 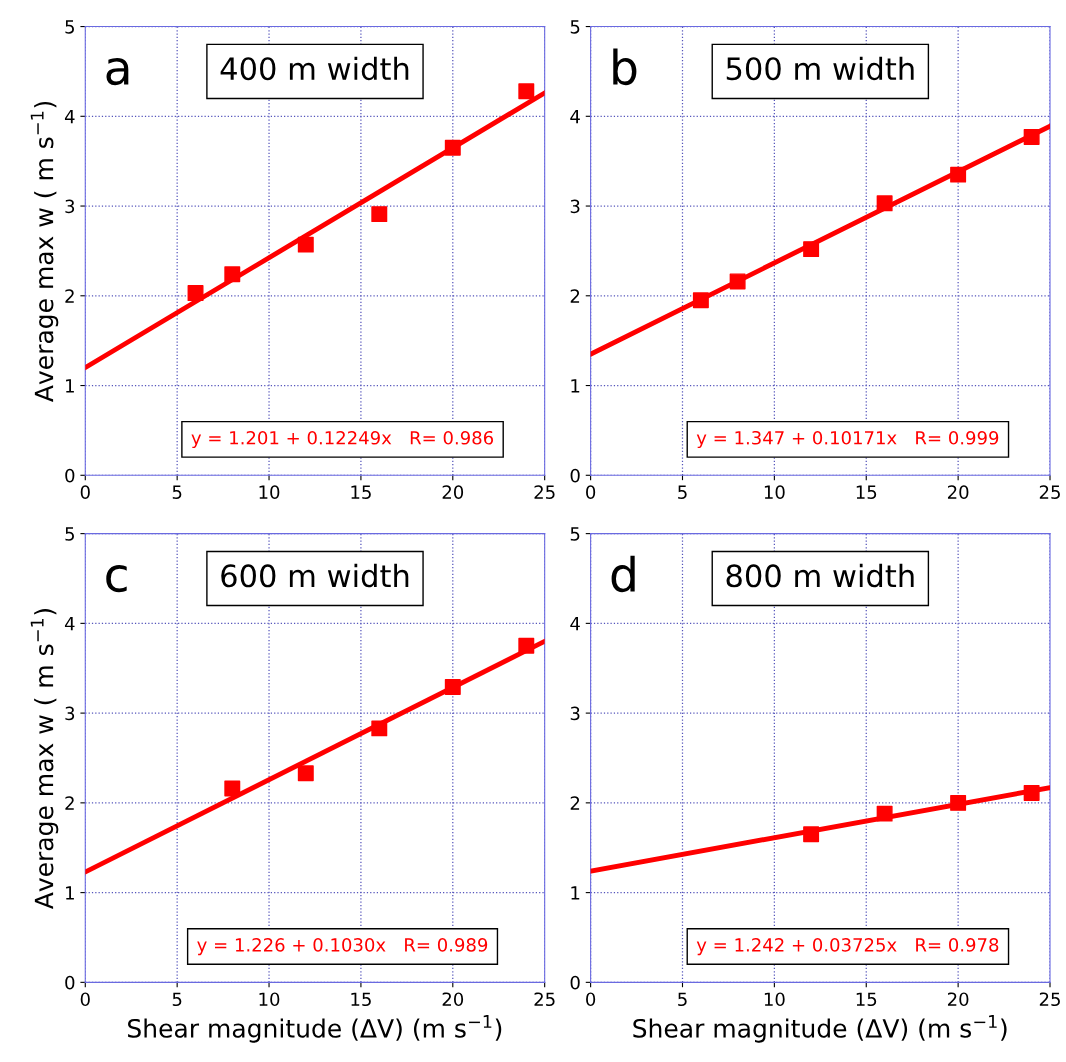 I want to click on annotation: y = 1.226 + 0.1030x R= 0.989, so click(x=342, y=947).